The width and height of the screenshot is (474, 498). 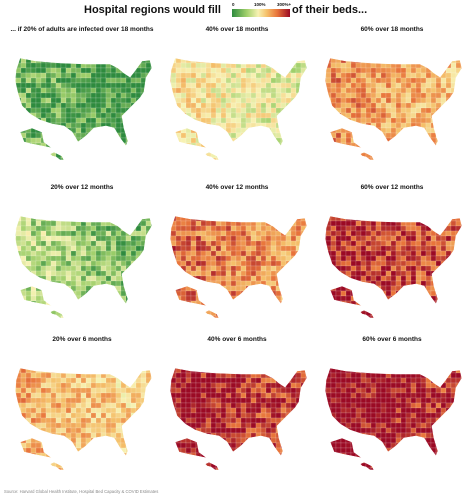 What do you see at coordinates (238, 102) in the screenshot?
I see `us-outline` at bounding box center [238, 102].